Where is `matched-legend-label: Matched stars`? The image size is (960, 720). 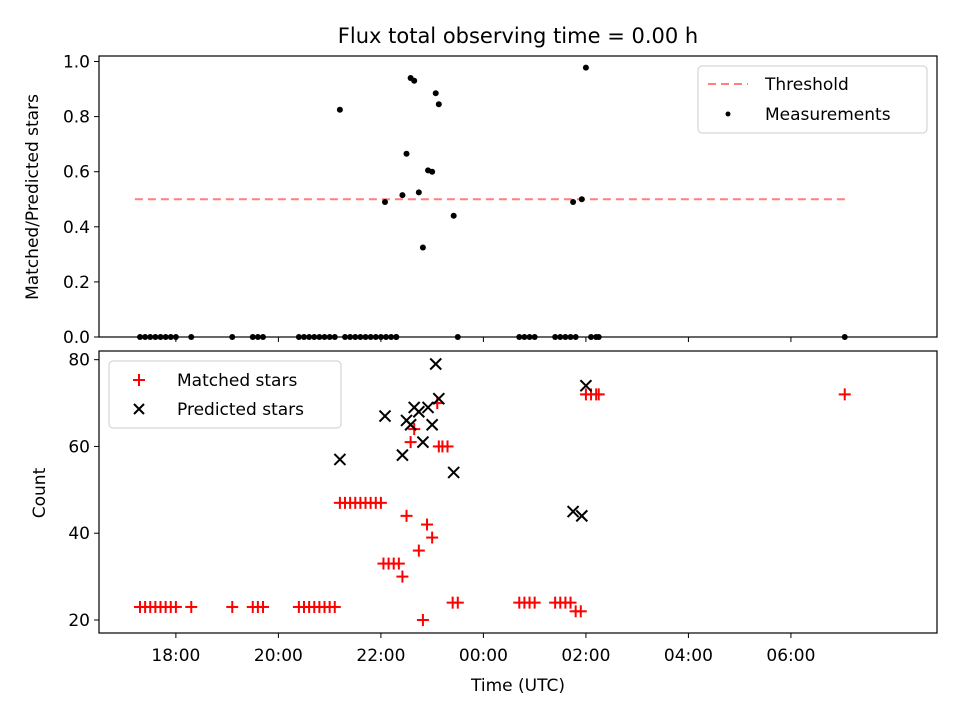
matched-legend-label: Matched stars is located at coordinates (237, 381).